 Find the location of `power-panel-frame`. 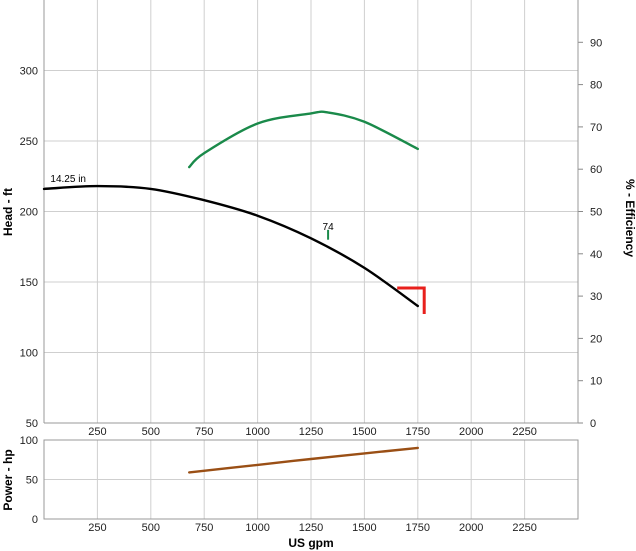

power-panel-frame is located at coordinates (311, 479).